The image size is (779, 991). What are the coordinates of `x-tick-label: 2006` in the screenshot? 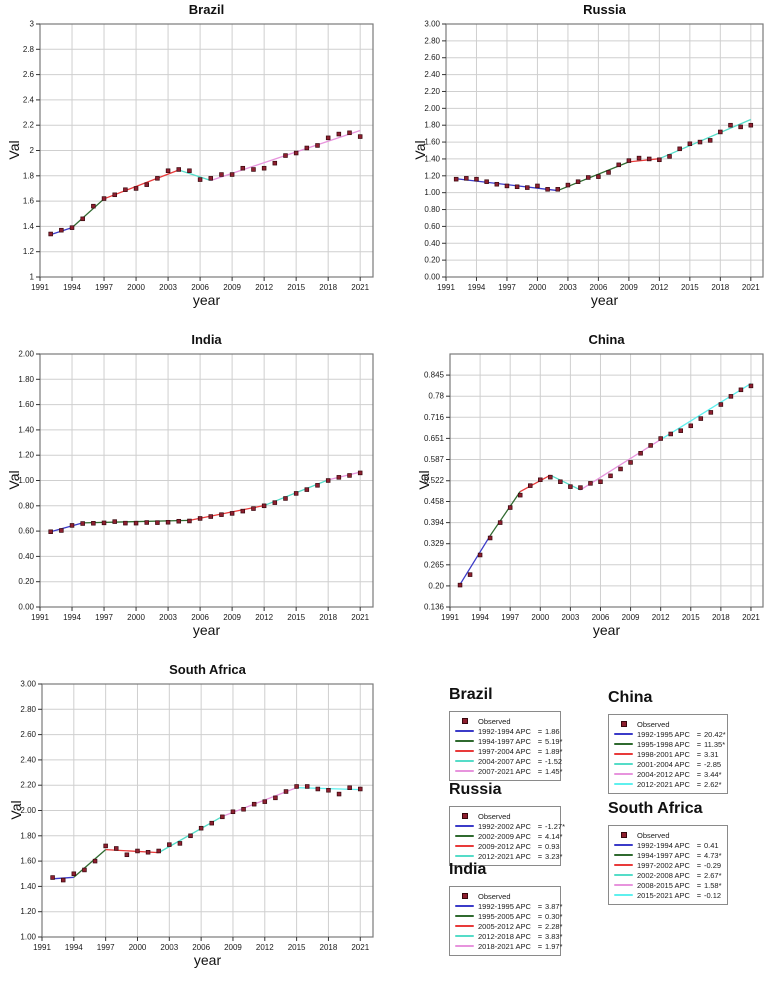 It's located at (200, 287).